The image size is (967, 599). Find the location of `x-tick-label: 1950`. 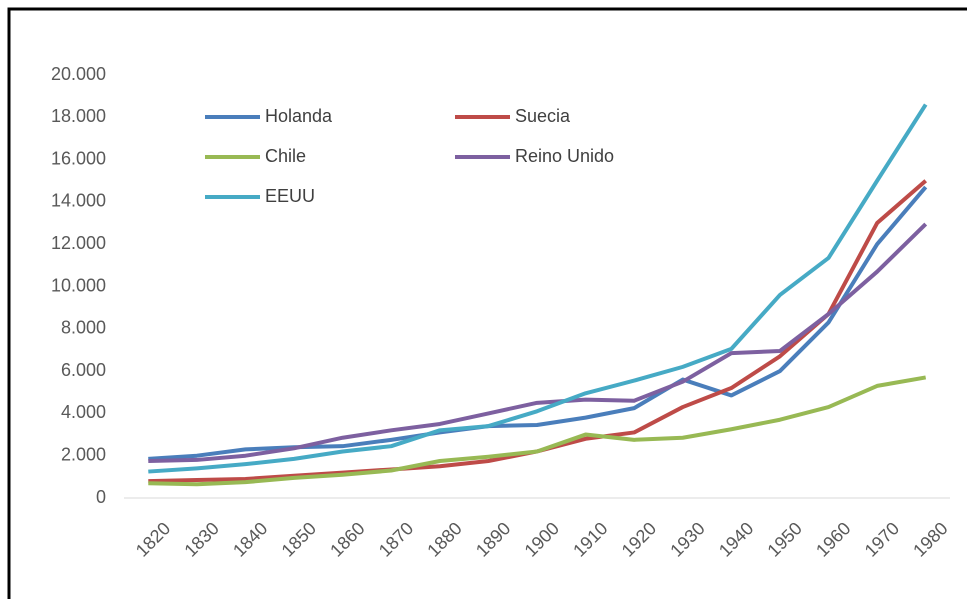

x-tick-label: 1950 is located at coordinates (784, 539).